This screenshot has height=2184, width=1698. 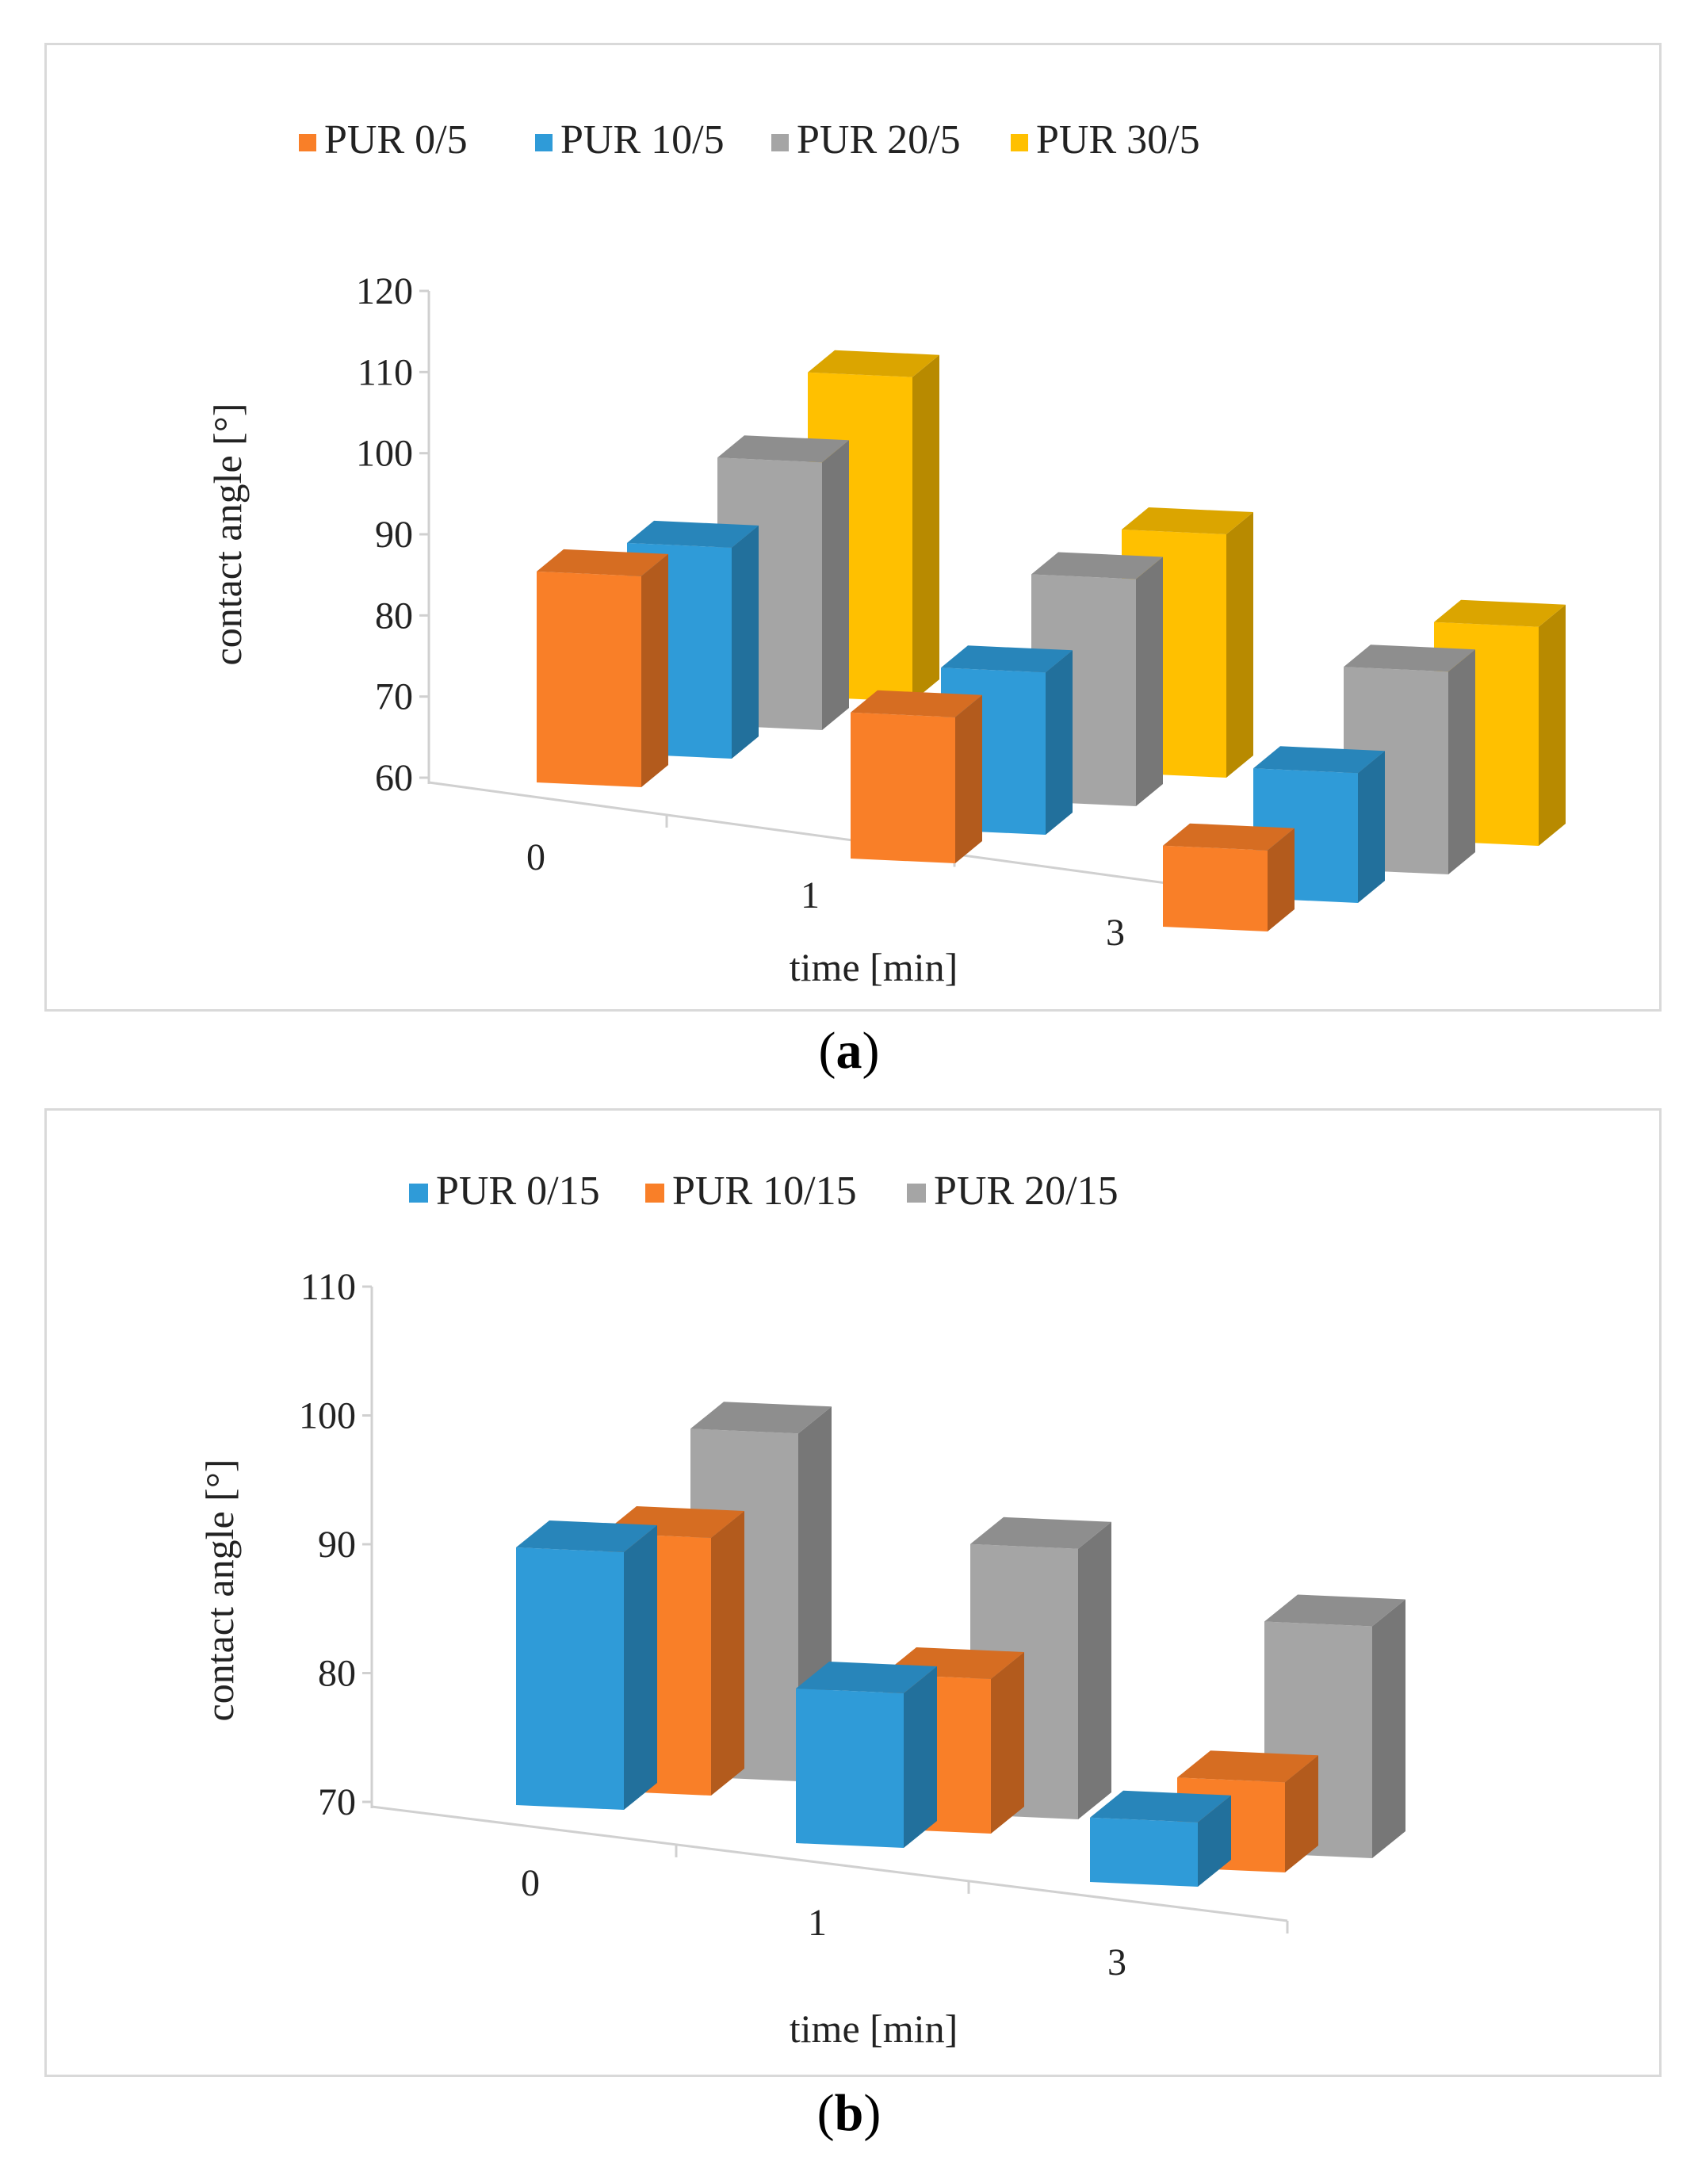 What do you see at coordinates (1115, 933) in the screenshot?
I see `x-tick-label-a-2: 3` at bounding box center [1115, 933].